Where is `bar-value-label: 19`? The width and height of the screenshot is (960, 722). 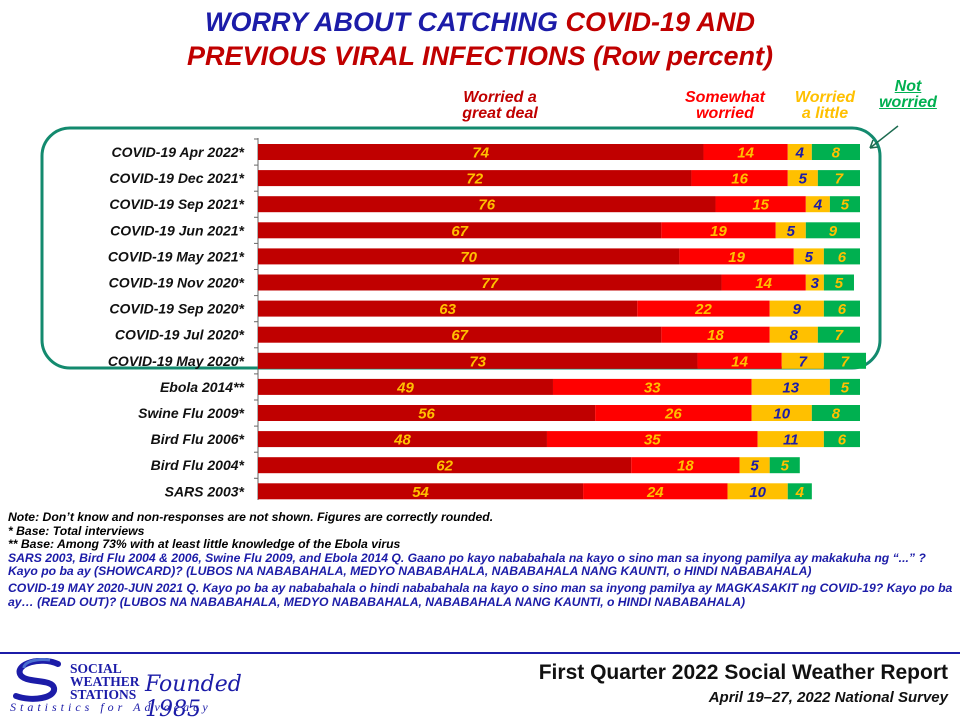 bar-value-label: 19 is located at coordinates (736, 257).